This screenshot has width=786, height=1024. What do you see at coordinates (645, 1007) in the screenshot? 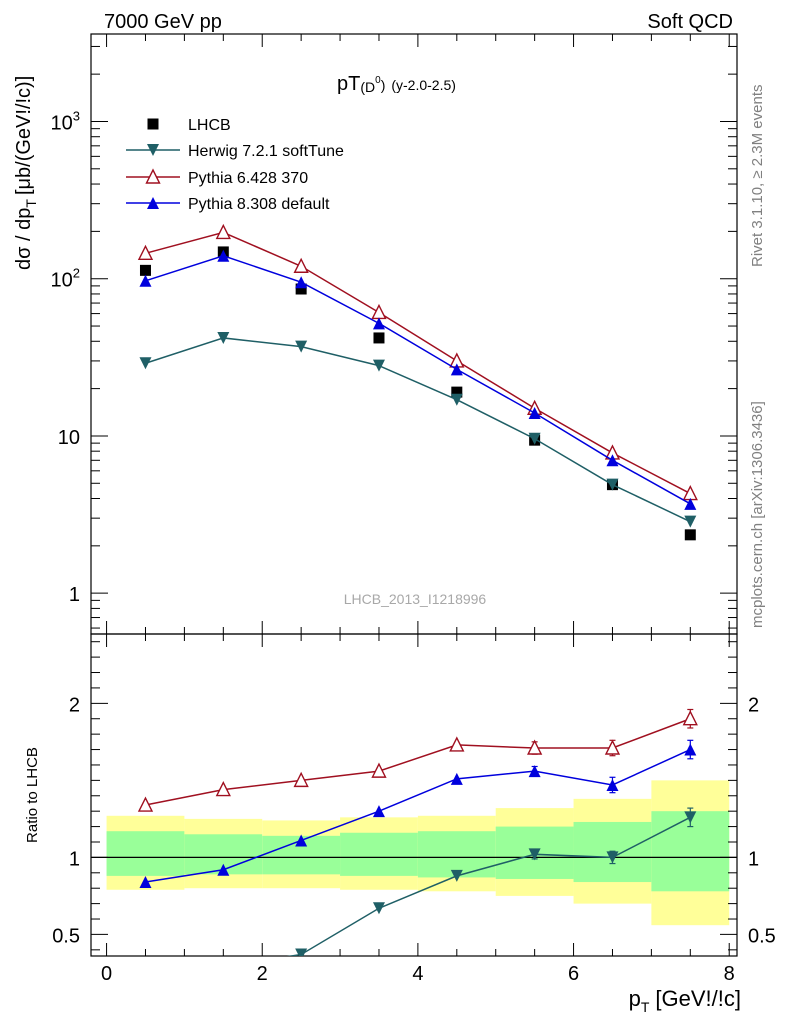
I see `xlabel-sub: T` at bounding box center [645, 1007].